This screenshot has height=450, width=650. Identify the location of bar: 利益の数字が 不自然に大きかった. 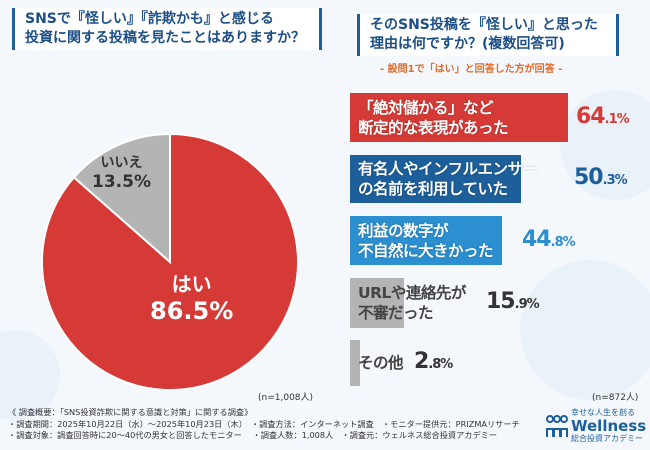
(426, 240).